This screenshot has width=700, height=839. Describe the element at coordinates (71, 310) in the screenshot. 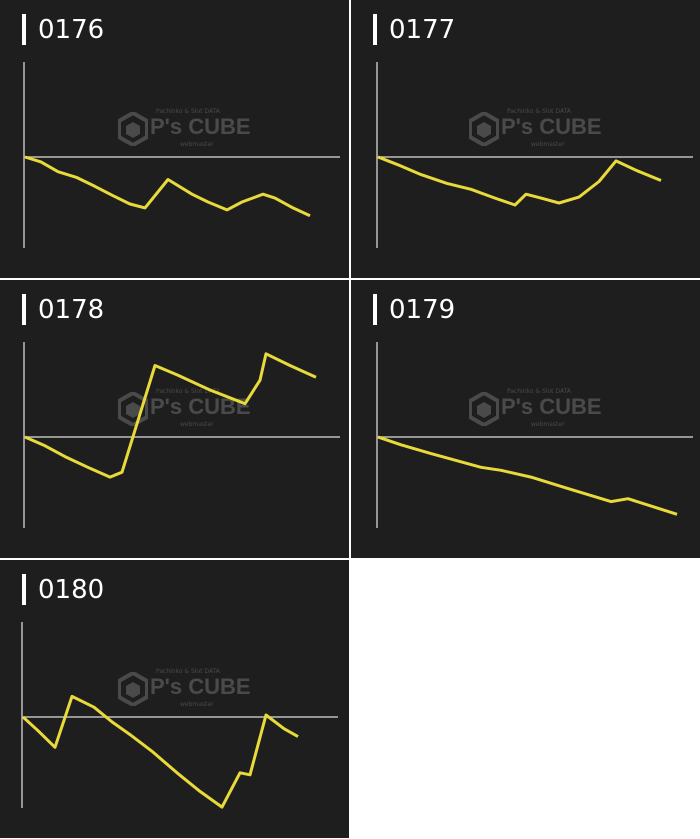

I see `chart-title: 0178` at that location.